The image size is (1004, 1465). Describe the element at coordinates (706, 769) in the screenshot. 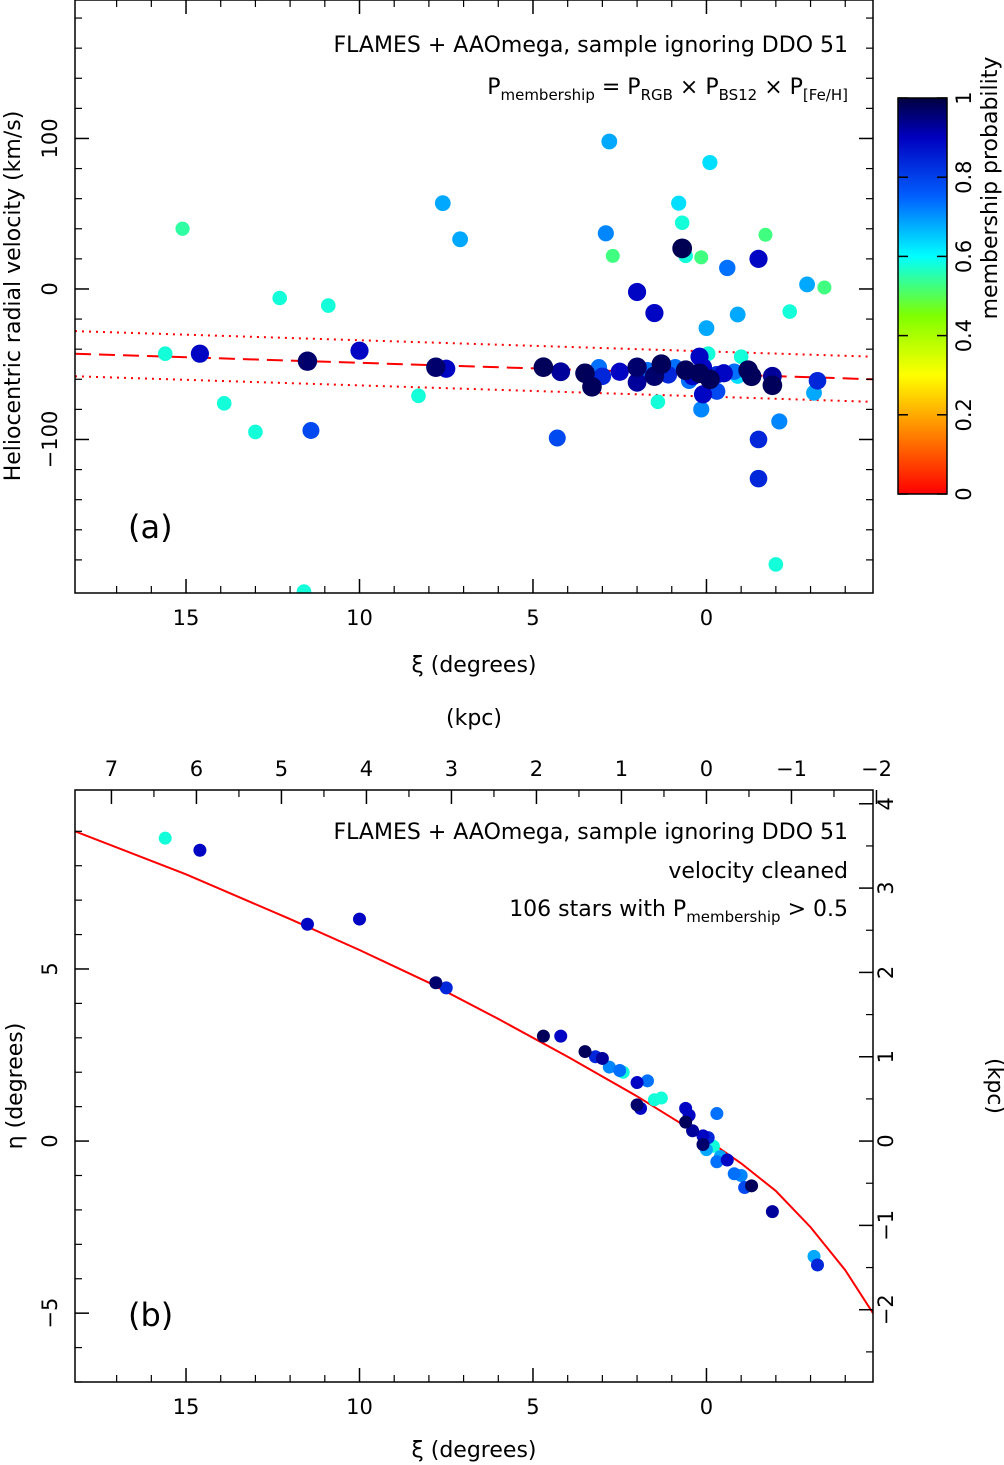

I see `top-x-tick-label: 0` at that location.